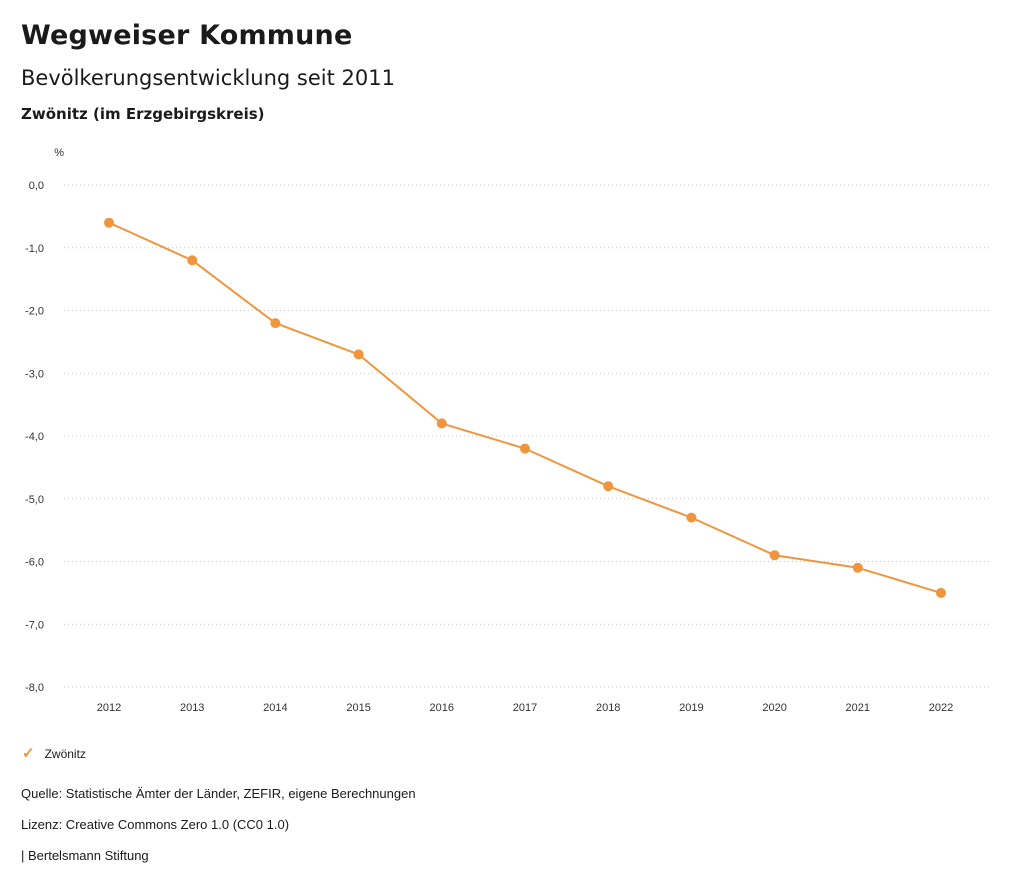 The image size is (1024, 888). What do you see at coordinates (442, 708) in the screenshot?
I see `x-tick-label: 2016` at bounding box center [442, 708].